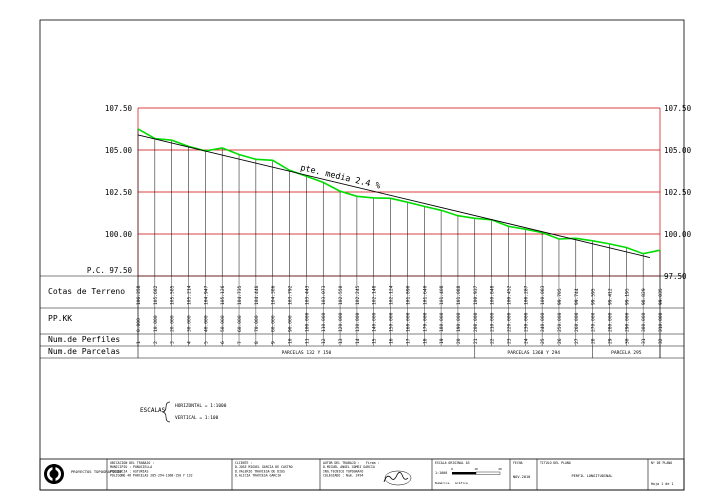  I want to click on pk-value: 40.000, so click(206, 323).